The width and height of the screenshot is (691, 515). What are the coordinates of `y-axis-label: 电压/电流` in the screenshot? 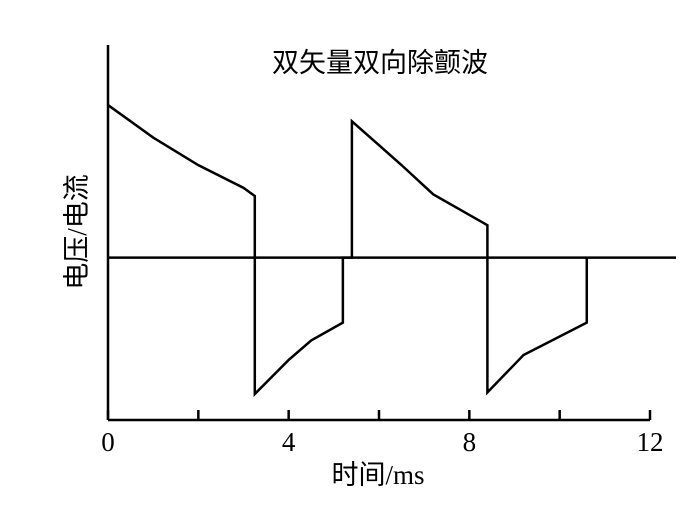 It's located at (77, 232).